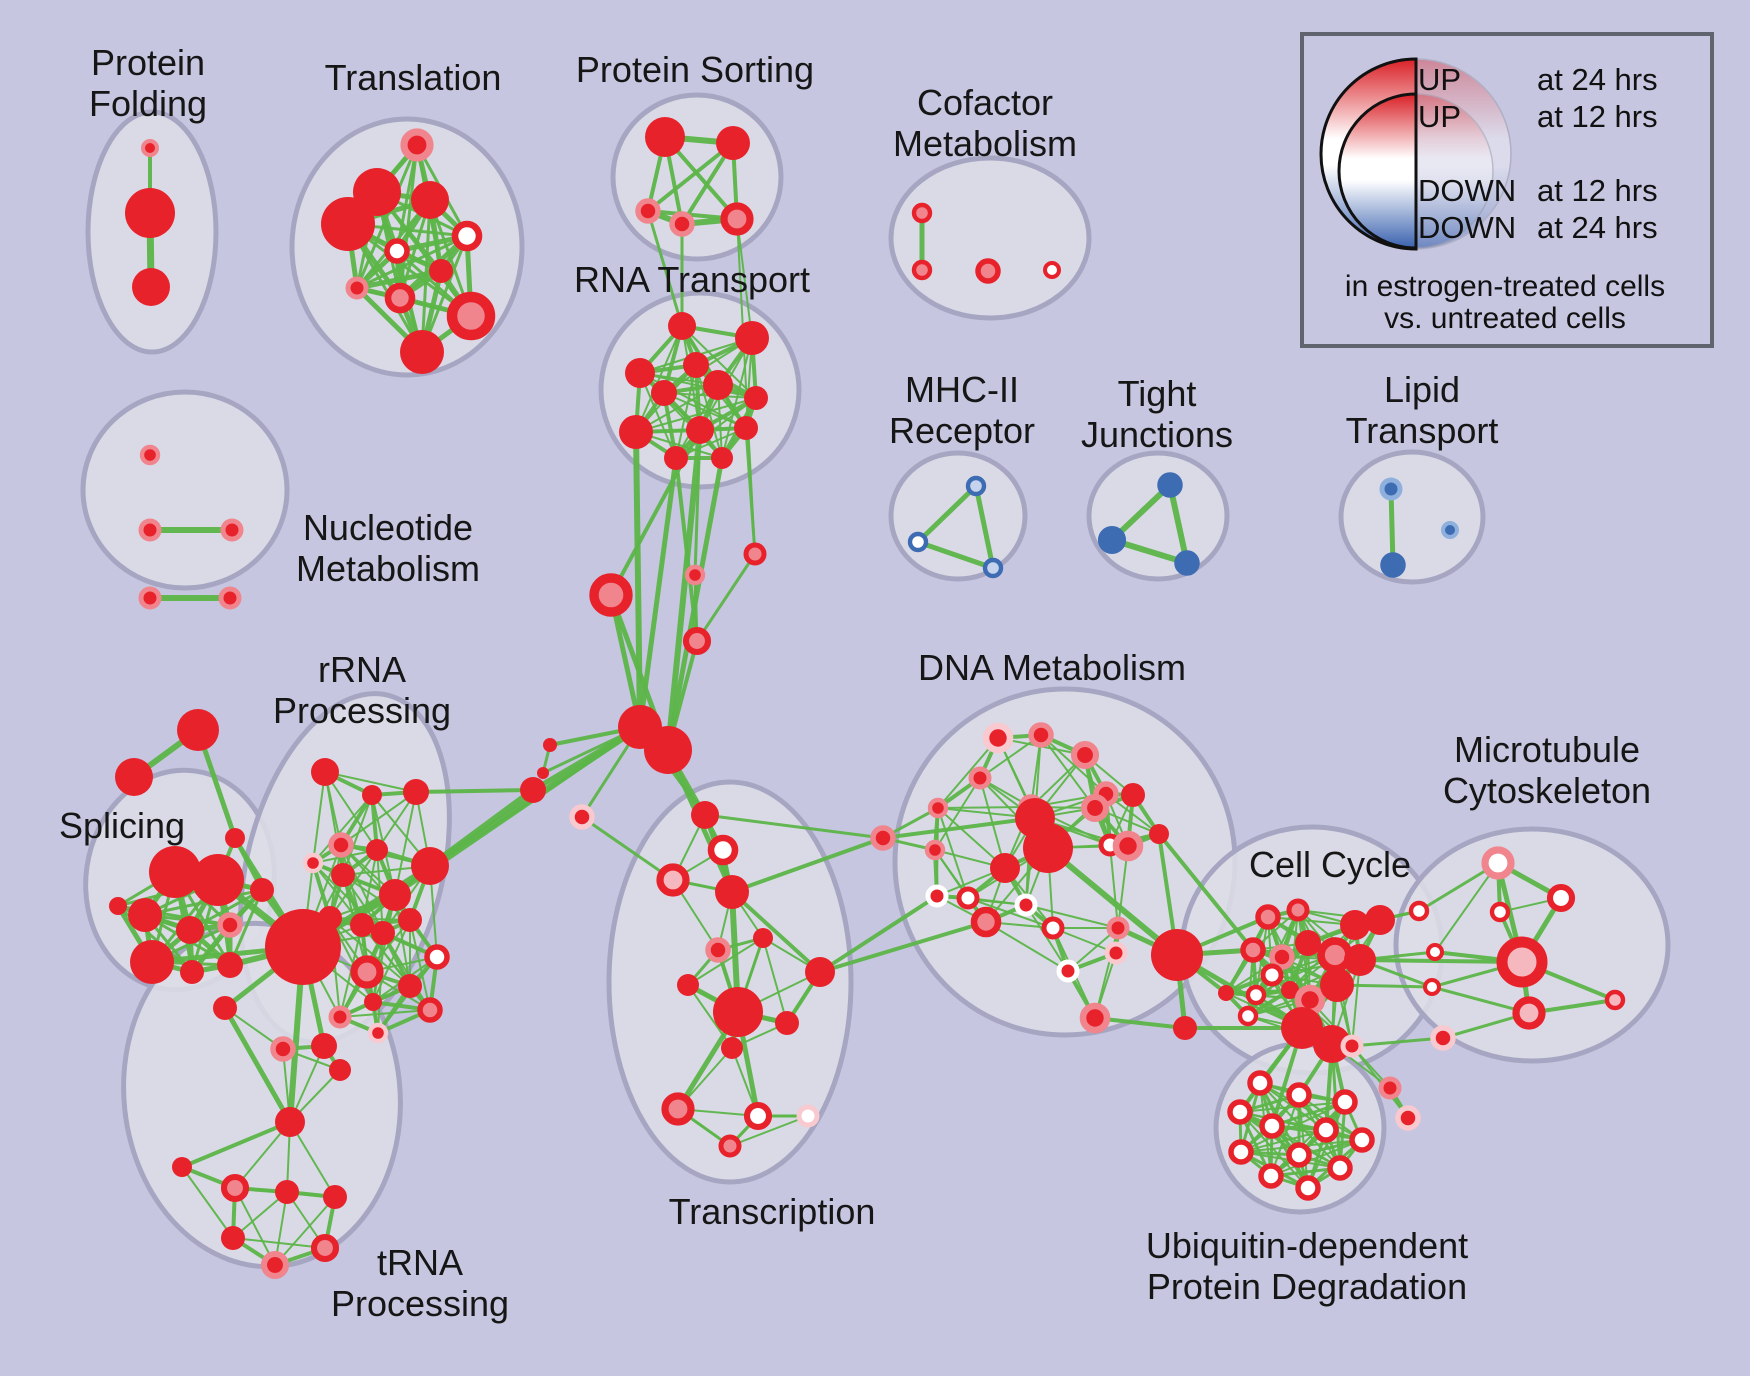 This screenshot has height=1376, width=1750. Describe the element at coordinates (733, 143) in the screenshot. I see `network-node-sort` at that location.